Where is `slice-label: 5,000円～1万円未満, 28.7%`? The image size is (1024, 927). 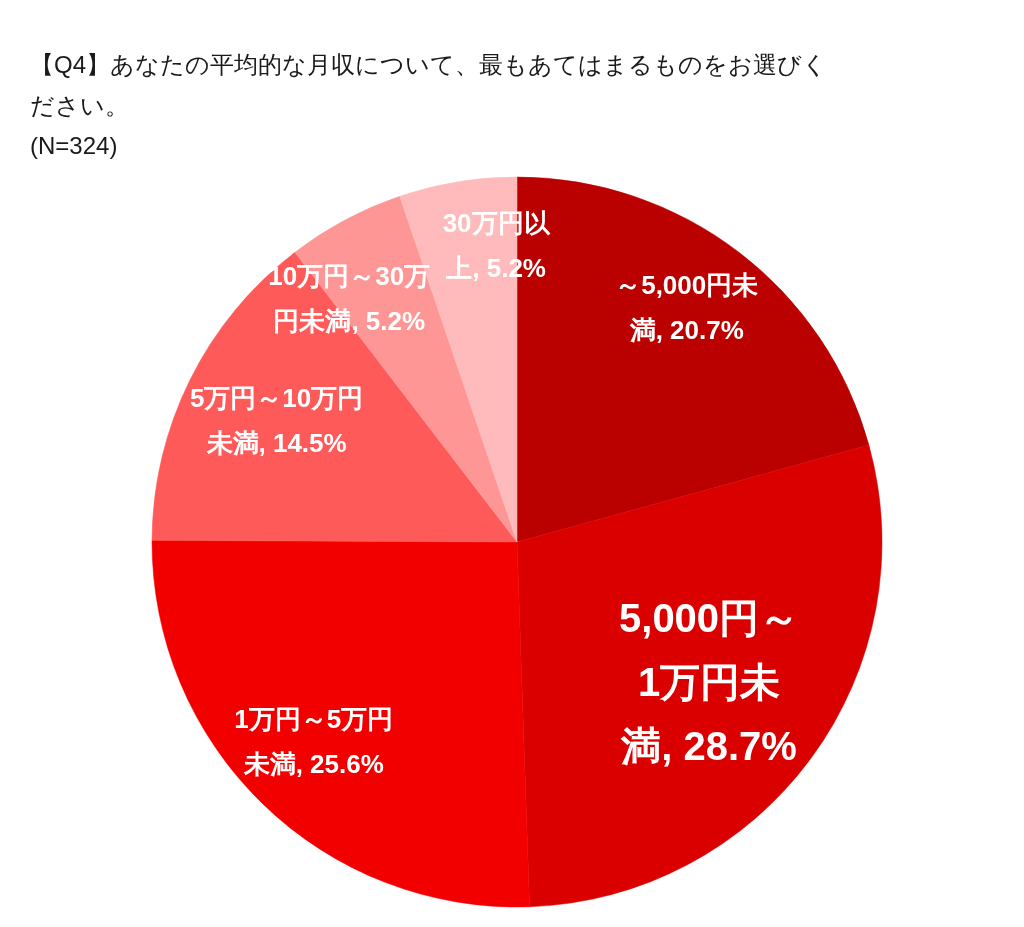 slice-label: 5,000円～1万円未満, 28.7% is located at coordinates (709, 681).